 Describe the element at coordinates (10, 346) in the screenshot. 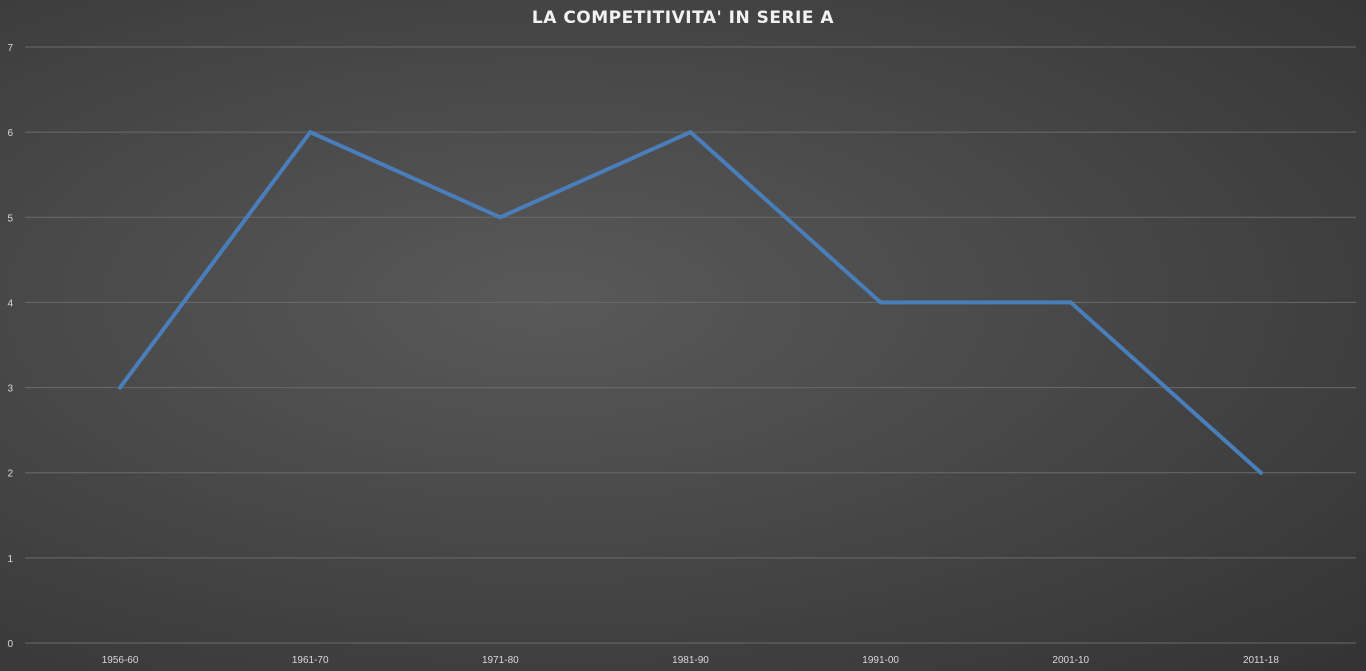

I see `y-axis: 0 1 2 3 4 5 6 7` at that location.